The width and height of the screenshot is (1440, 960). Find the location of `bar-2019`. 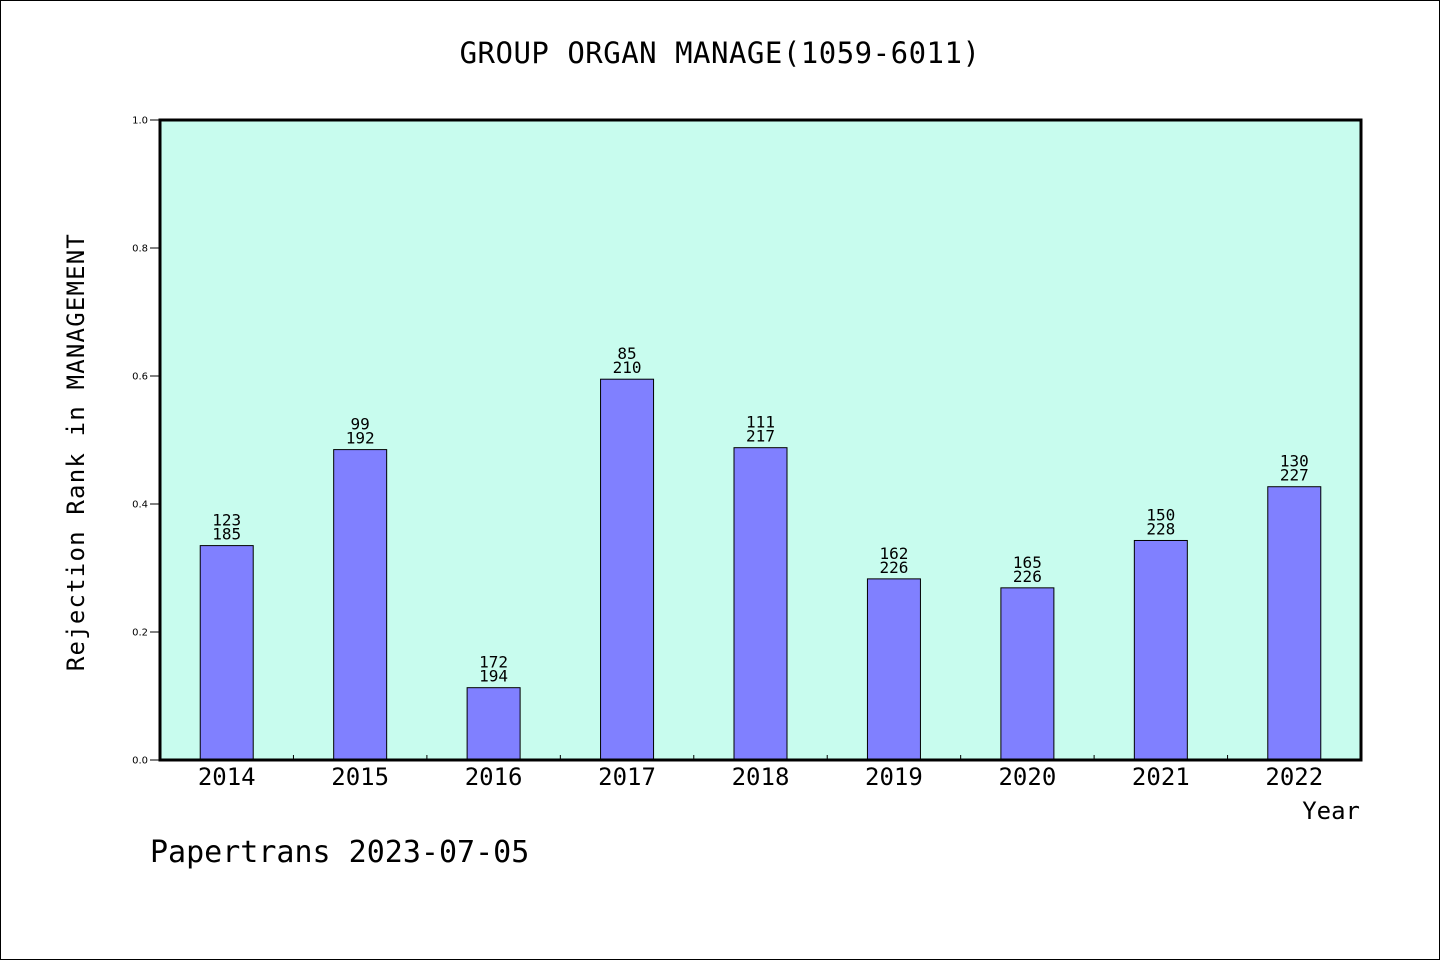

bar-2019 is located at coordinates (893, 669).